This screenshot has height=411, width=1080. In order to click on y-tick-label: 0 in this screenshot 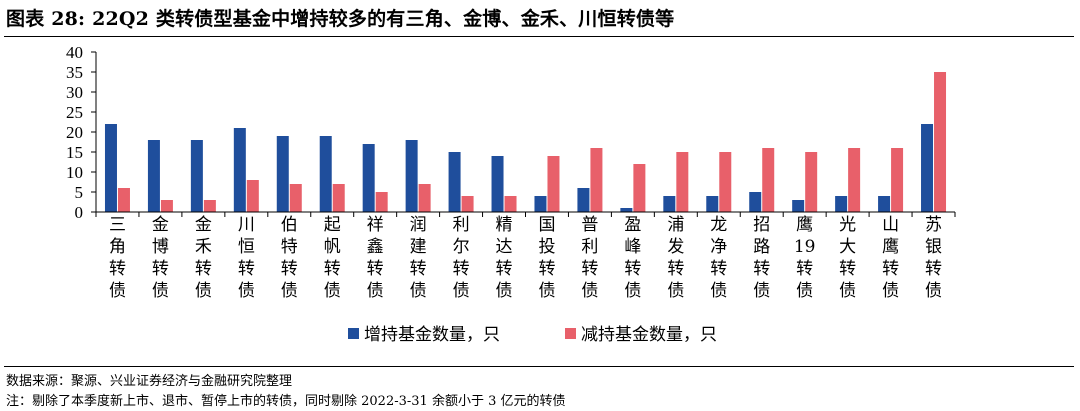, I will do `click(79, 212)`.